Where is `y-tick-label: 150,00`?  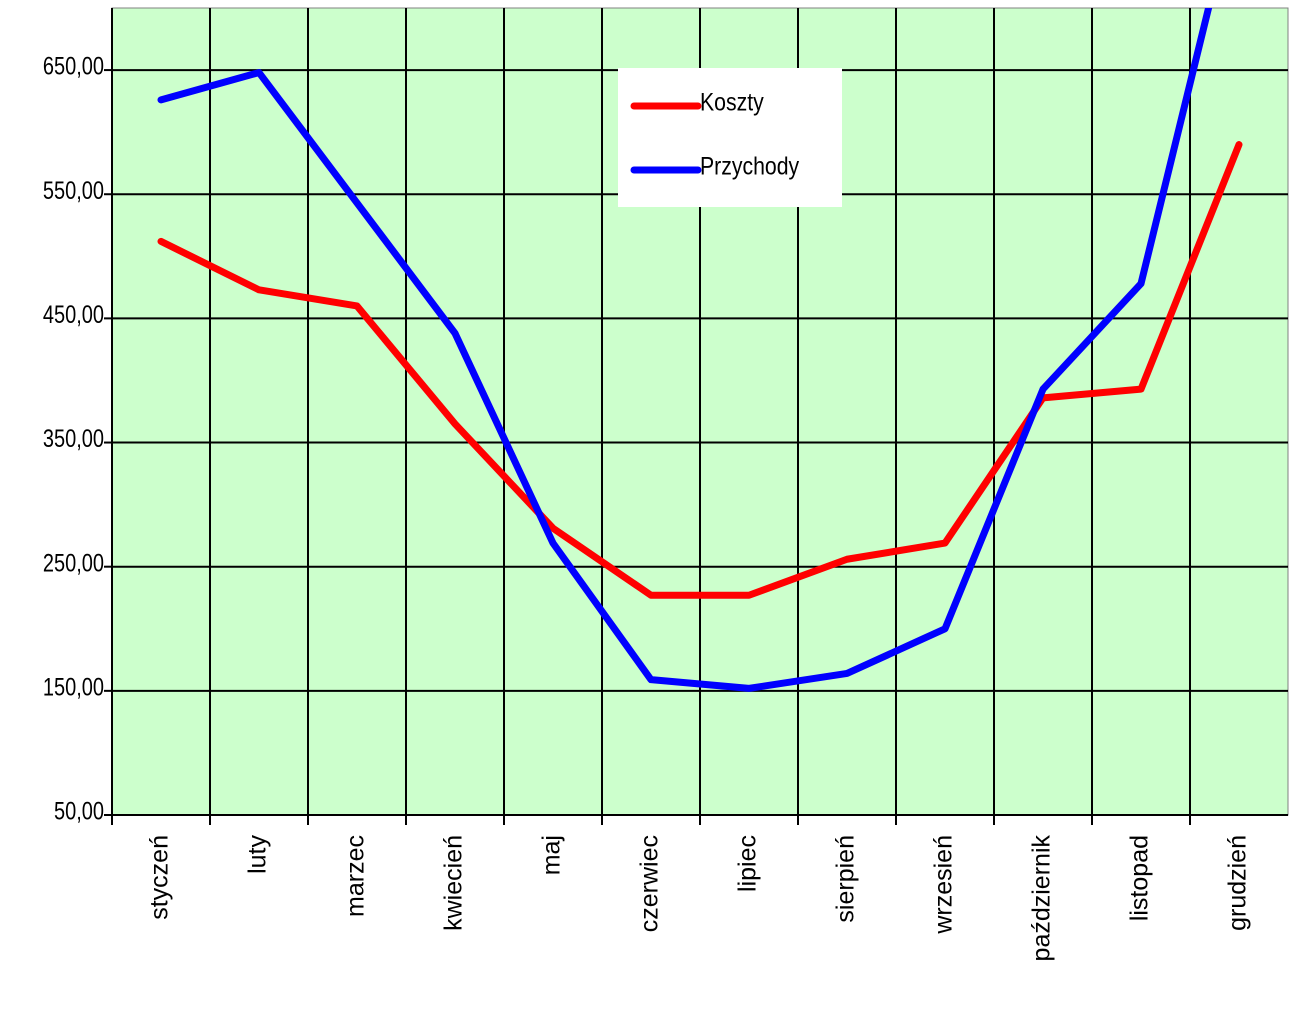 y-tick-label: 150,00 is located at coordinates (73, 687).